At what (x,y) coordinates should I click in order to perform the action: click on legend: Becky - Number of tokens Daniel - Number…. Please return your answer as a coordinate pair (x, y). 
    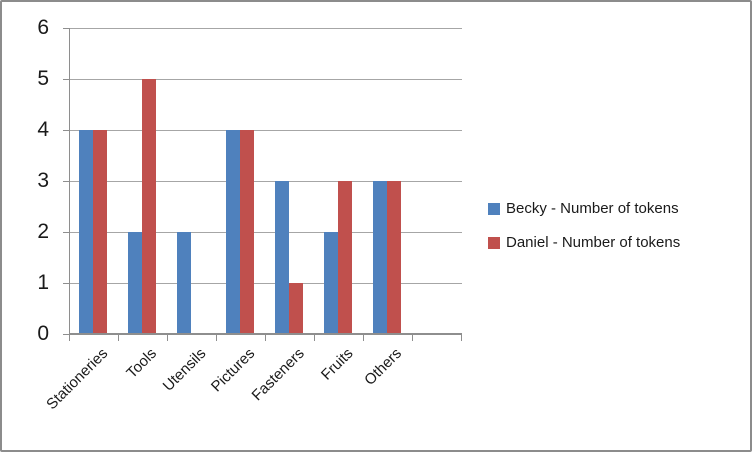
    Looking at the image, I should click on (584, 233).